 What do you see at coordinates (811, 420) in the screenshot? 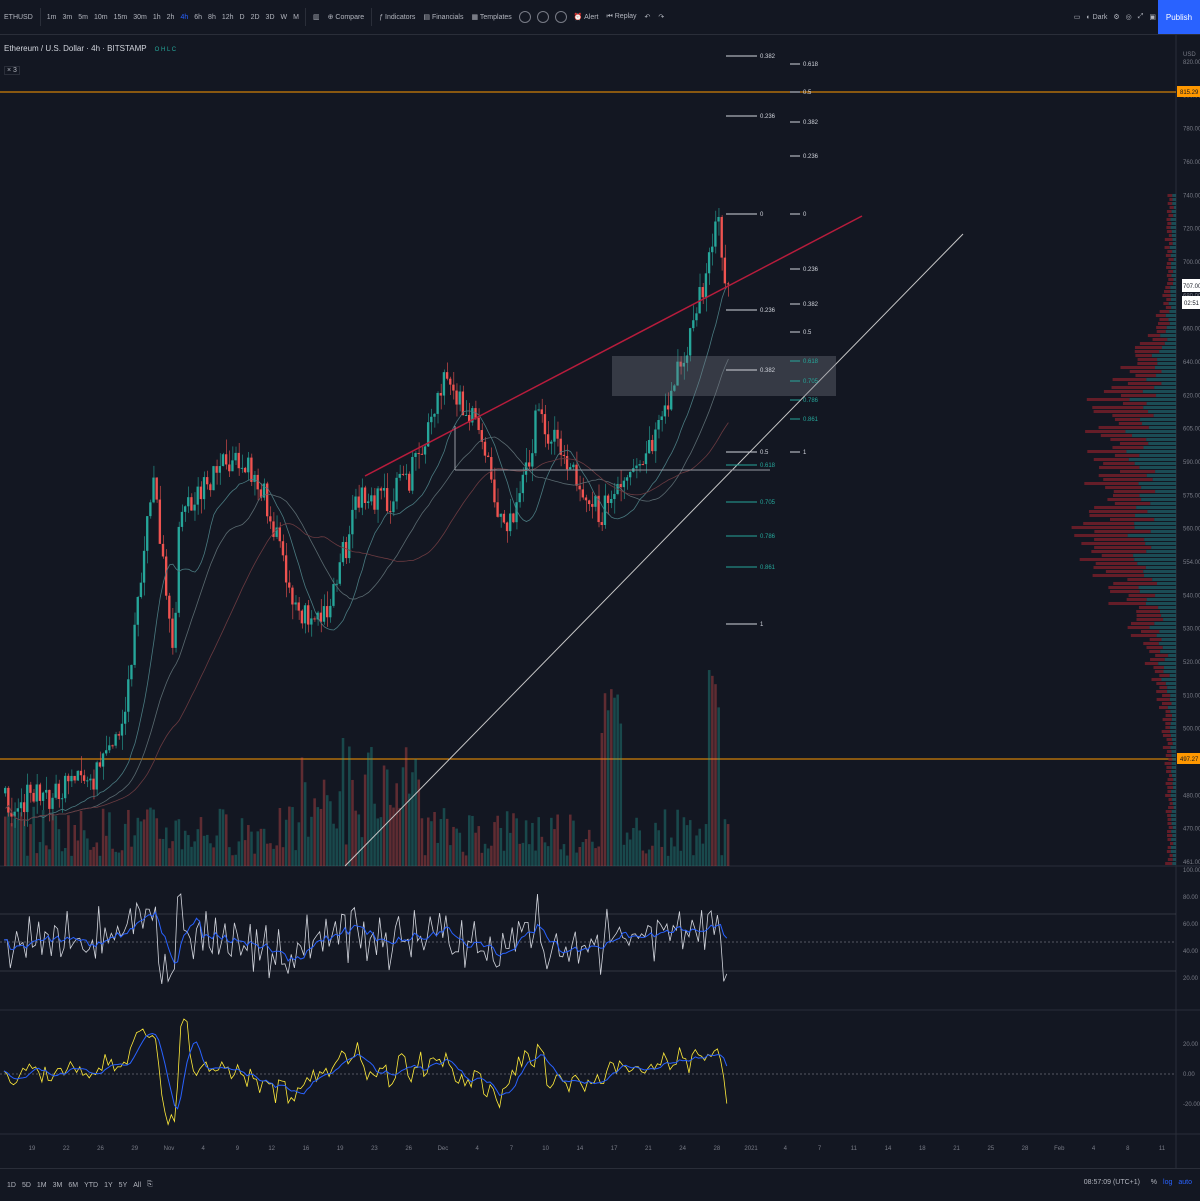
I see `fib-level-label: 0.861` at bounding box center [811, 420].